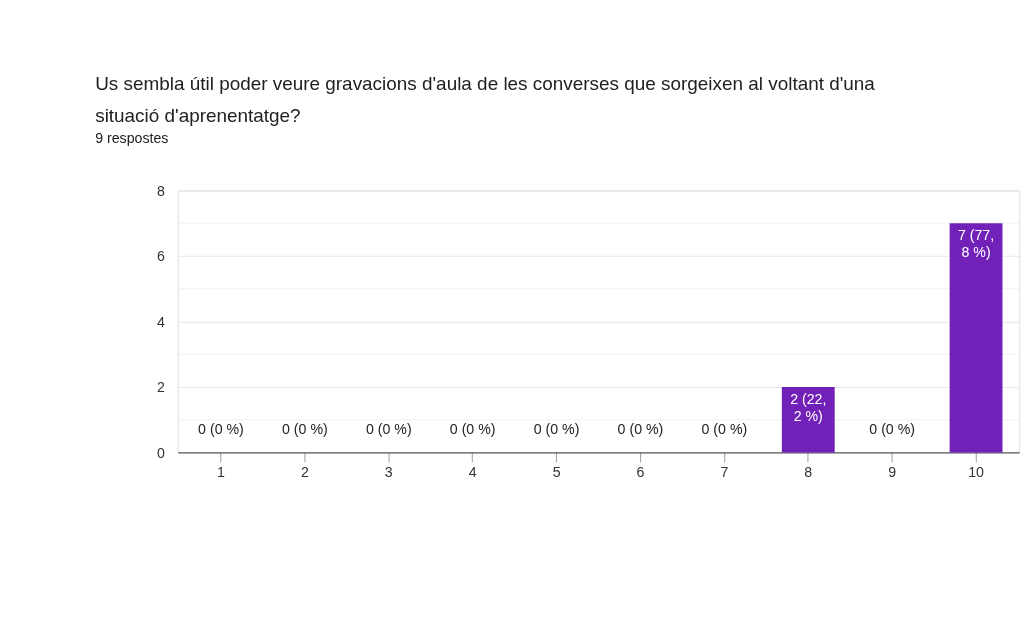  What do you see at coordinates (132, 138) in the screenshot?
I see `chart-subtitle: 9 respostes` at bounding box center [132, 138].